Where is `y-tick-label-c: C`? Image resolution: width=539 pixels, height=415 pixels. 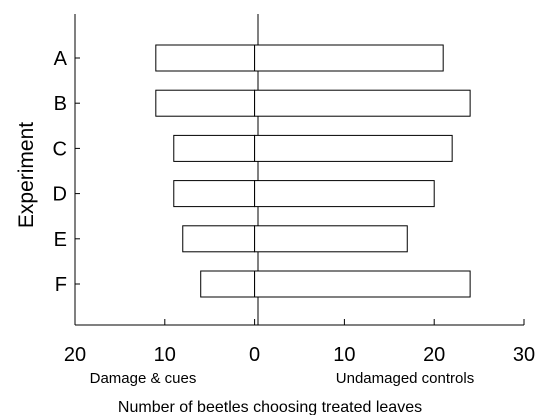
y-tick-label-c: C is located at coordinates (60, 149).